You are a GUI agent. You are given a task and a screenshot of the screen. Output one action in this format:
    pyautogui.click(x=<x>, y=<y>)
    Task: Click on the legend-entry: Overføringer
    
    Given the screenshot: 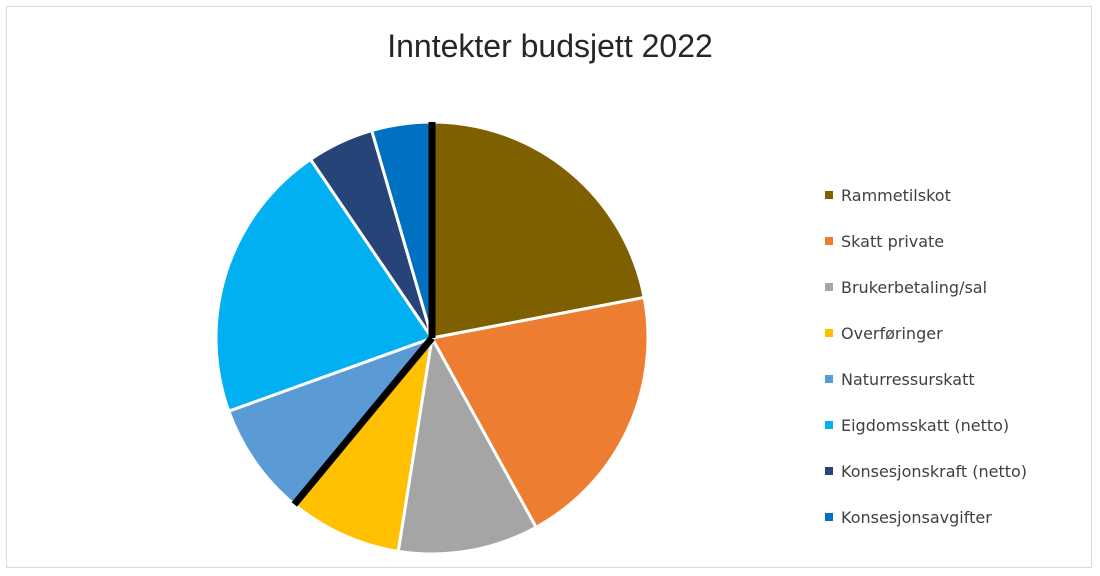 What is the action you would take?
    pyautogui.click(x=926, y=333)
    